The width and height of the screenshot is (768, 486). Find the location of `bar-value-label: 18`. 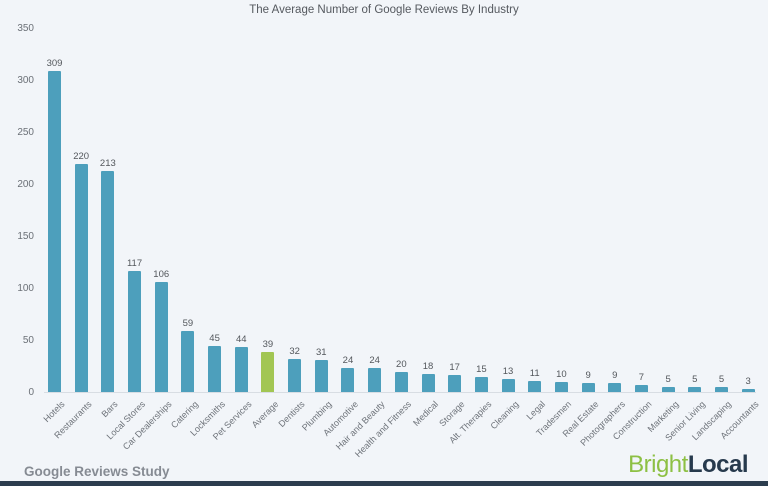

bar-value-label: 18 is located at coordinates (428, 366).